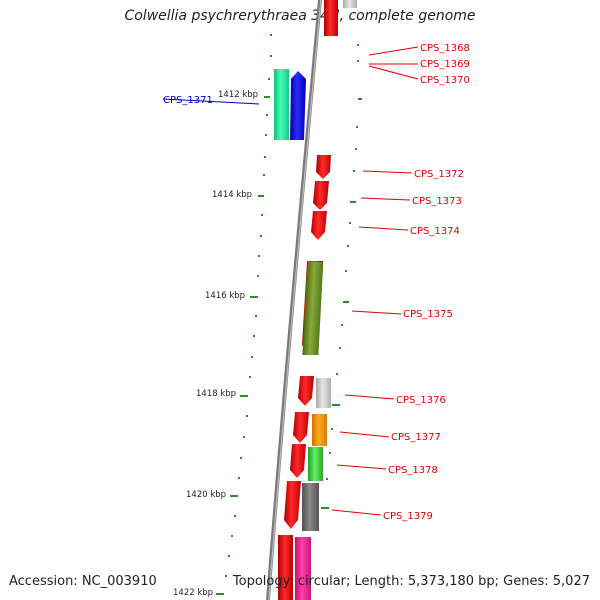  I want to click on genome-backbone, so click(294, 300).